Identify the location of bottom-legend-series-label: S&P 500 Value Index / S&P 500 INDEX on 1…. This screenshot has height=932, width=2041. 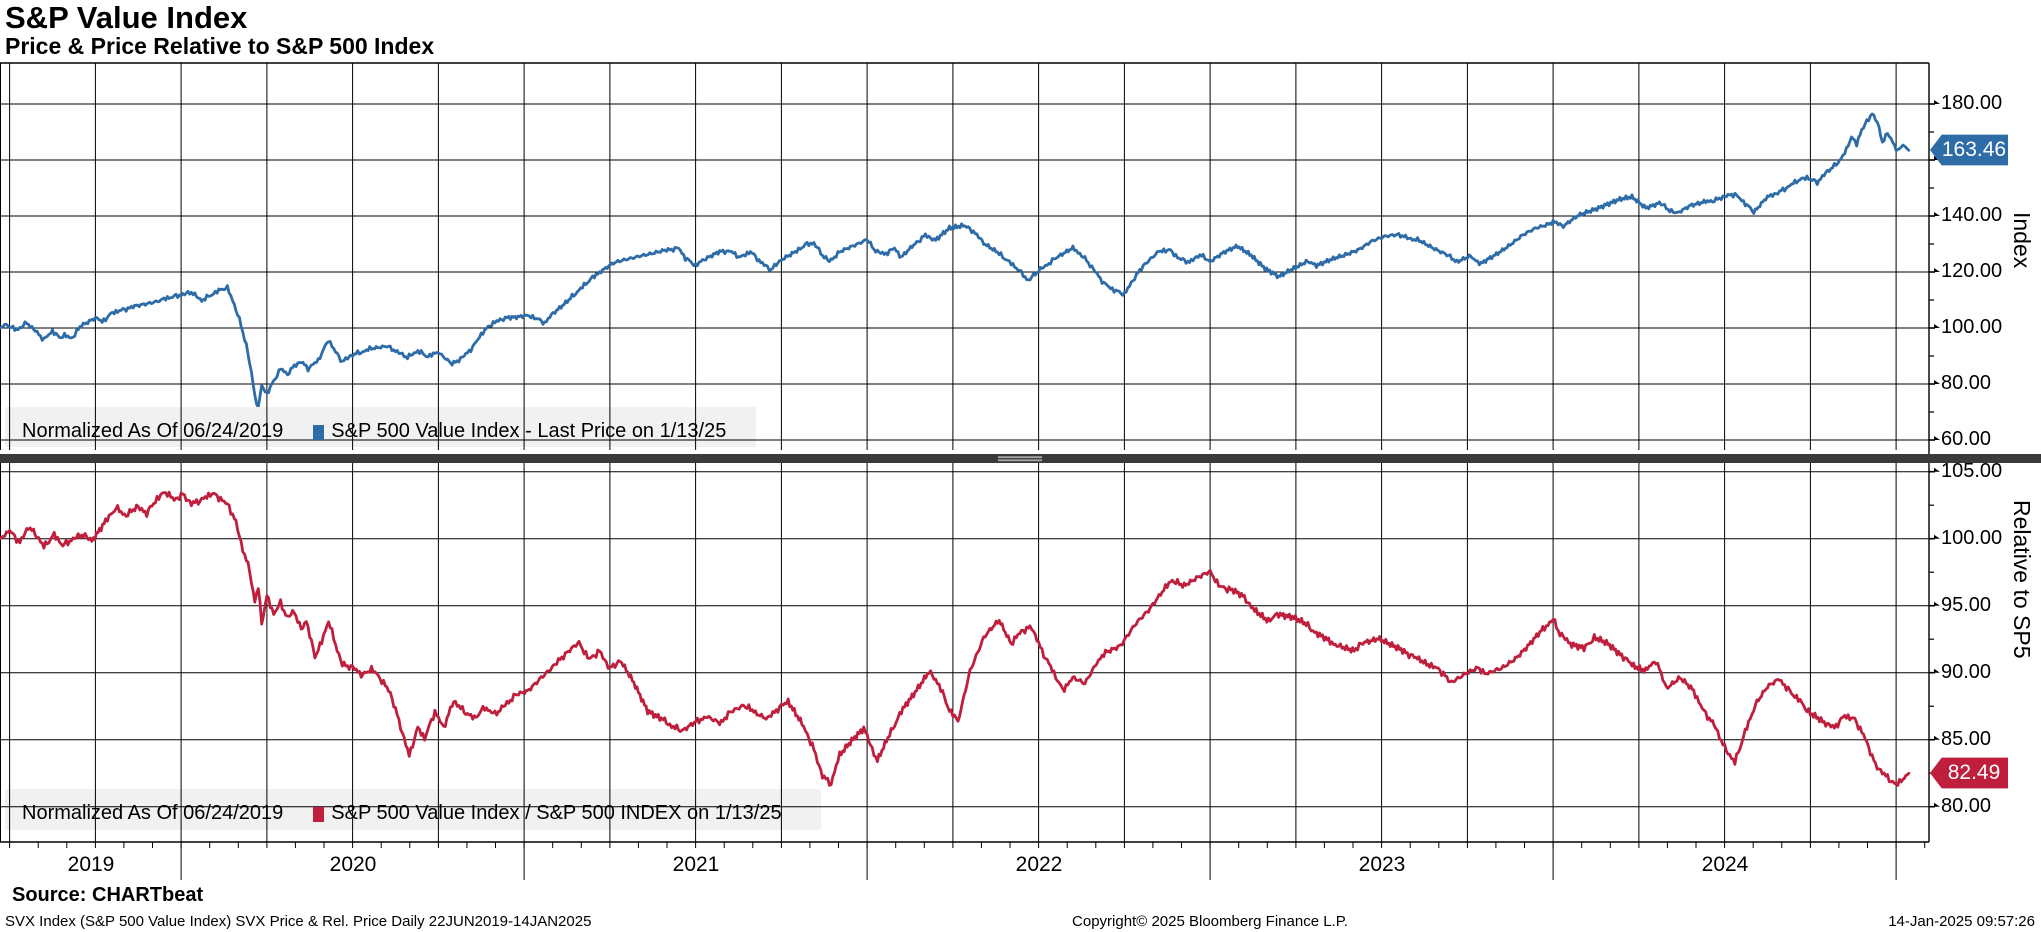
(556, 813).